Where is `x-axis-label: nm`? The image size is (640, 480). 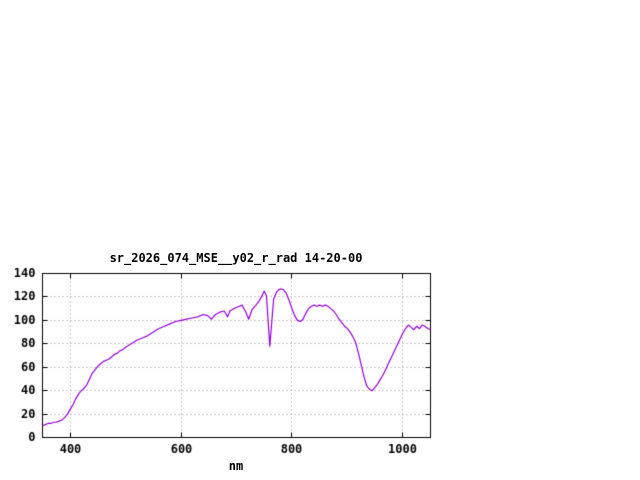
x-axis-label: nm is located at coordinates (236, 466).